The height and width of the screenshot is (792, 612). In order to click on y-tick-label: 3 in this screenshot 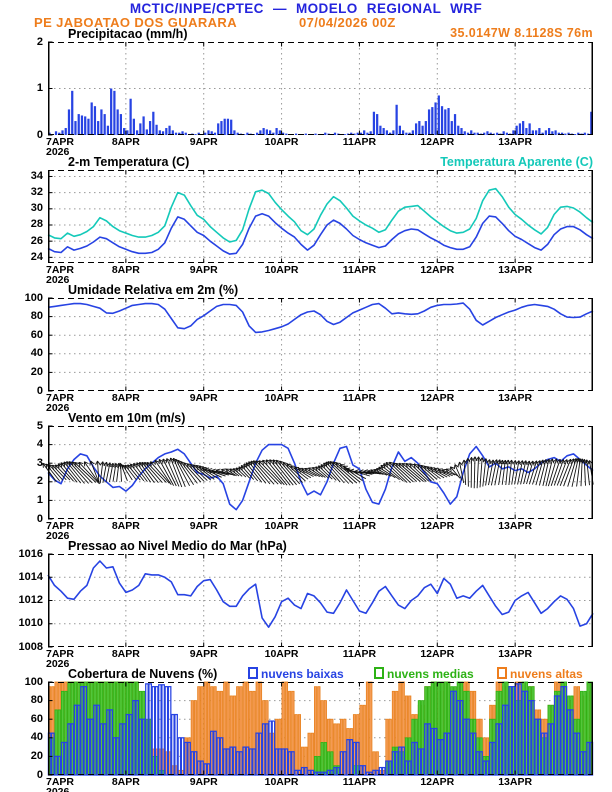, I will do `click(39, 462)`.